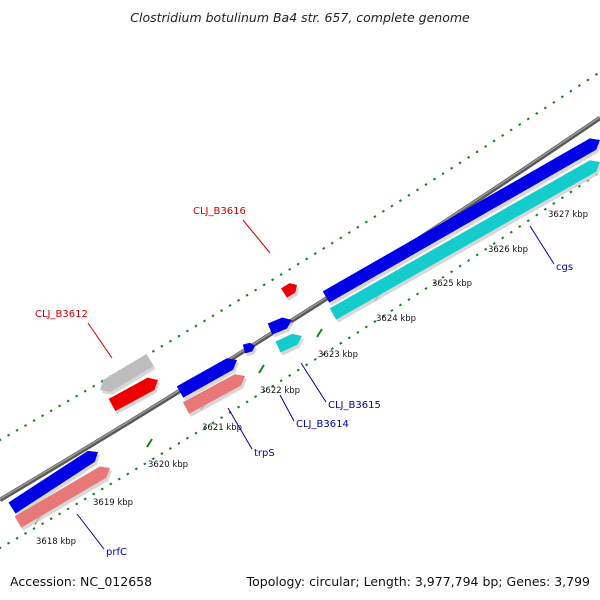 The image size is (600, 600). What do you see at coordinates (322, 424) in the screenshot?
I see `gene-label-CLJ_B3614: CLJ_B3614` at bounding box center [322, 424].